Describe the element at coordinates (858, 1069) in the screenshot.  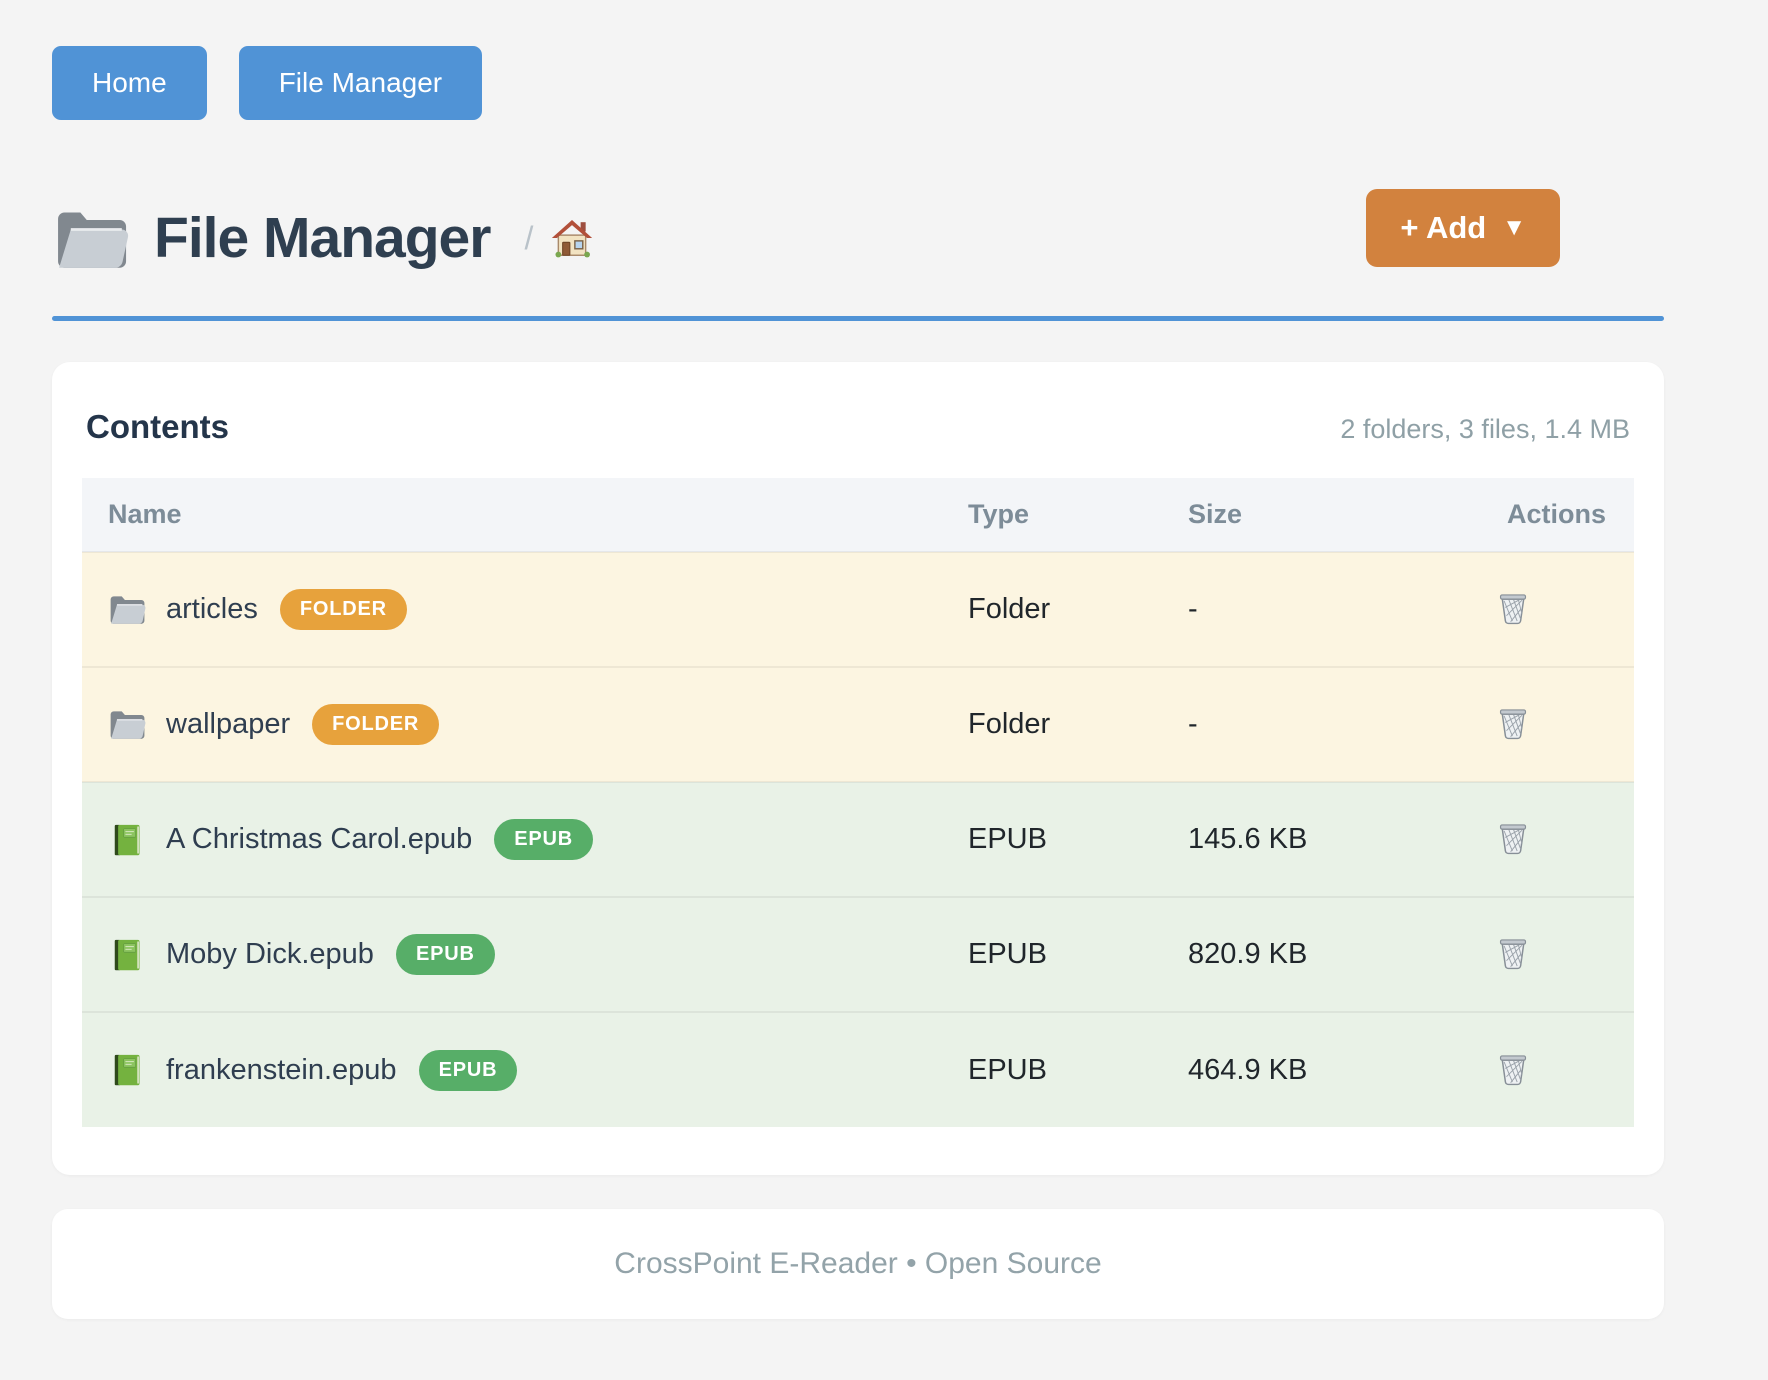
I see `table-row: frankenstein.epub EPUB EPUB 464.9 KB` at that location.